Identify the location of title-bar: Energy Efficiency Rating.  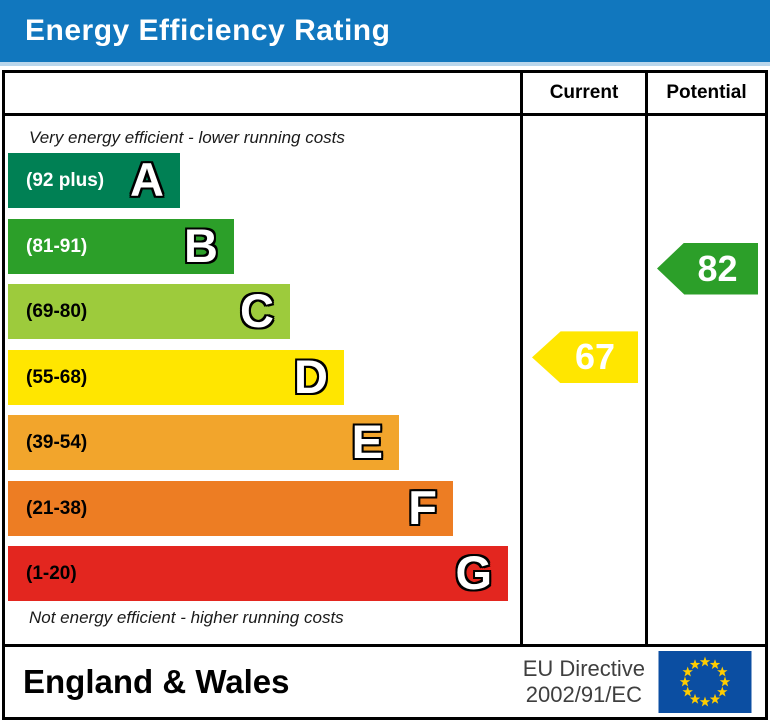
(385, 31).